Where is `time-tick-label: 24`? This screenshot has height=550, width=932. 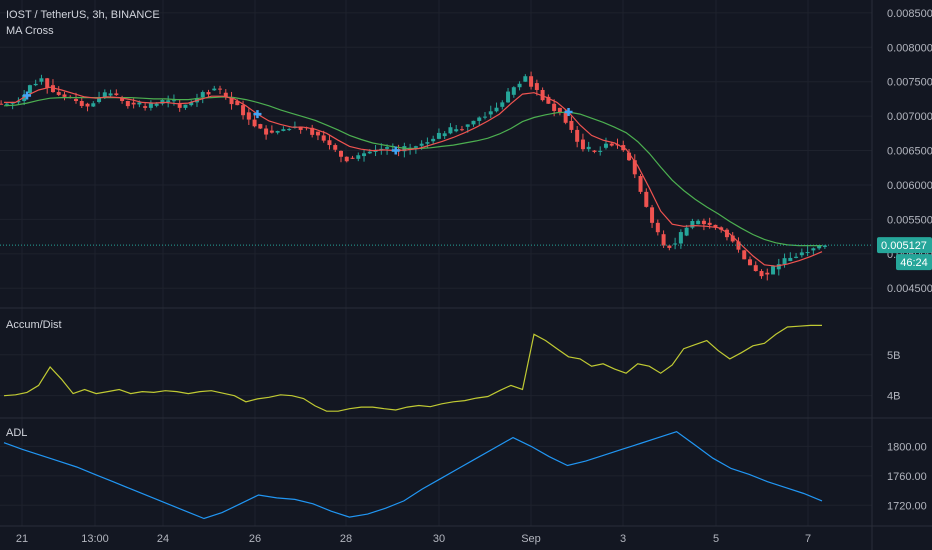
time-tick-label: 24 is located at coordinates (163, 539).